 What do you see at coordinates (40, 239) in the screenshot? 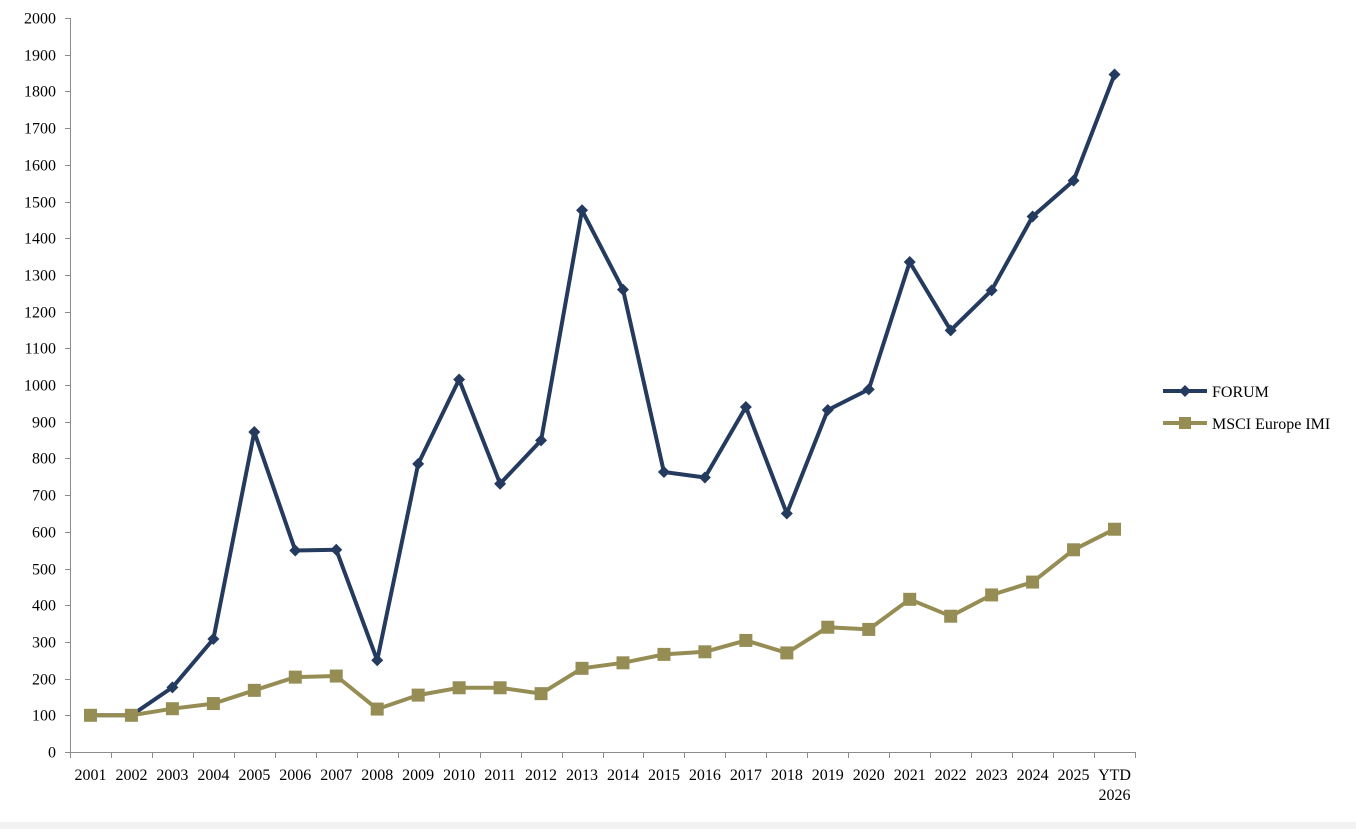
I see `y-tick-label: 1400` at bounding box center [40, 239].